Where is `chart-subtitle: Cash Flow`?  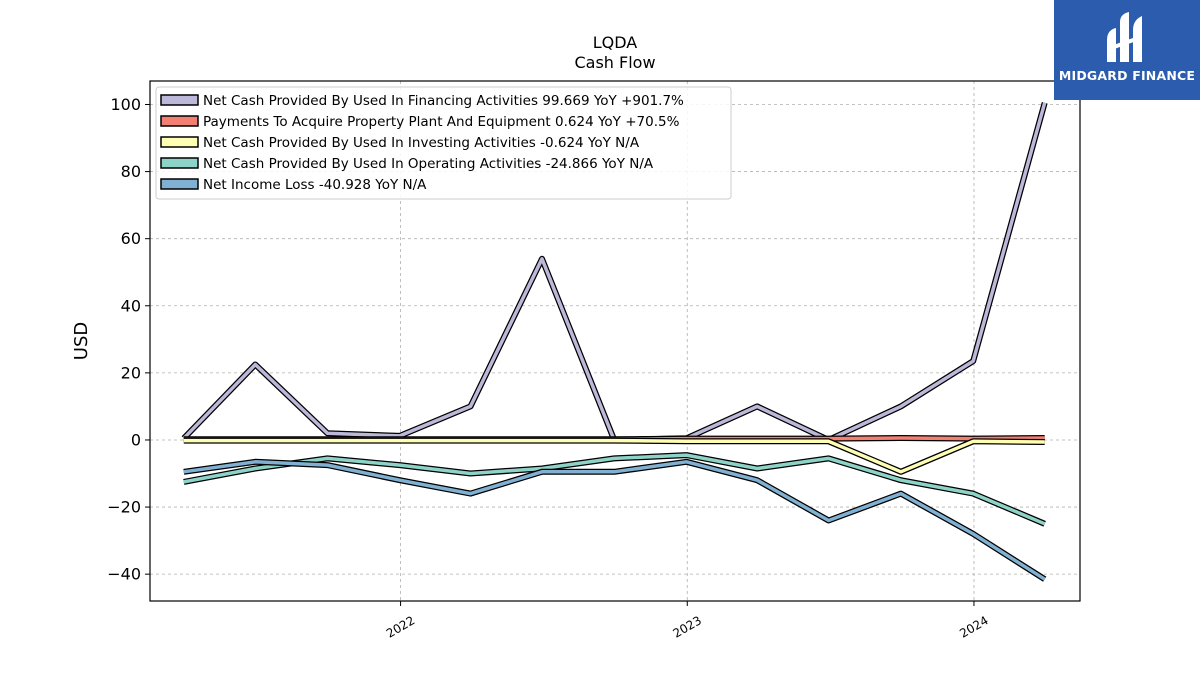 chart-subtitle: Cash Flow is located at coordinates (614, 62).